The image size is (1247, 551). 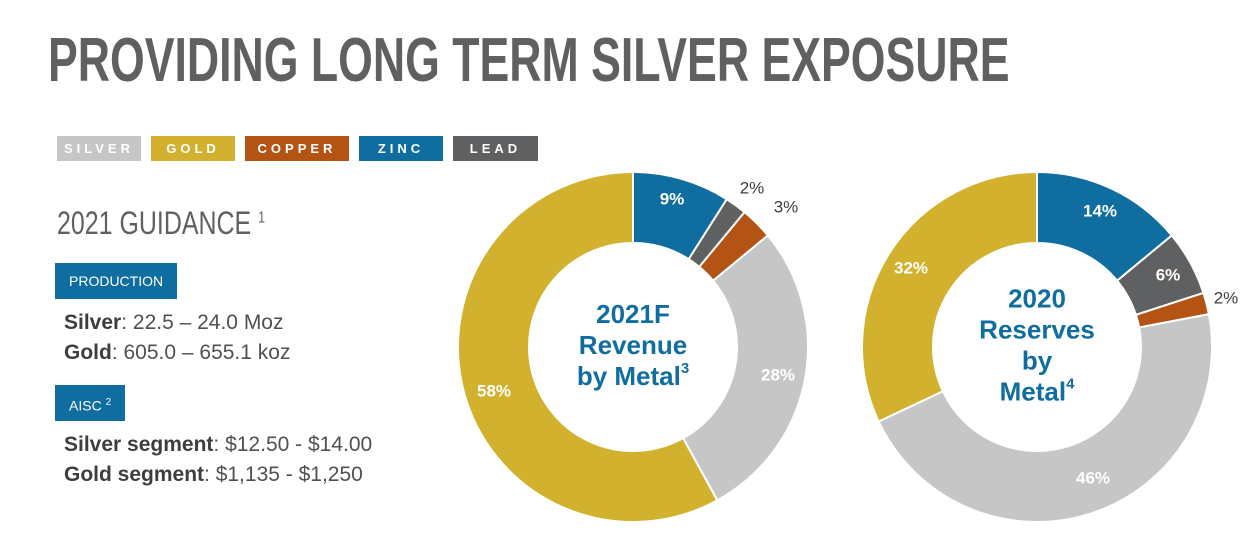 I want to click on legend-item-lead: LEAD, so click(x=495, y=148).